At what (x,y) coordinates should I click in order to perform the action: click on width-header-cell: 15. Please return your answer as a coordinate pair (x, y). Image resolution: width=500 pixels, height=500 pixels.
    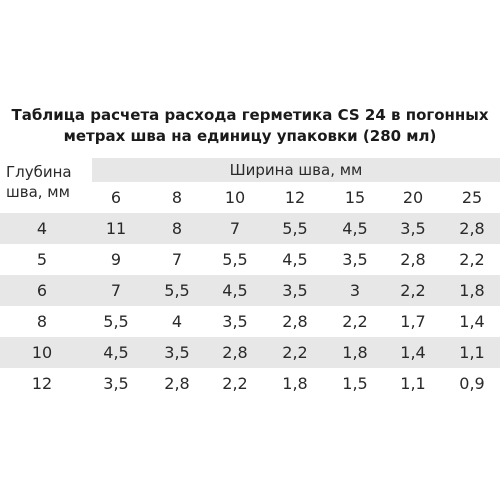
    Looking at the image, I should click on (355, 197).